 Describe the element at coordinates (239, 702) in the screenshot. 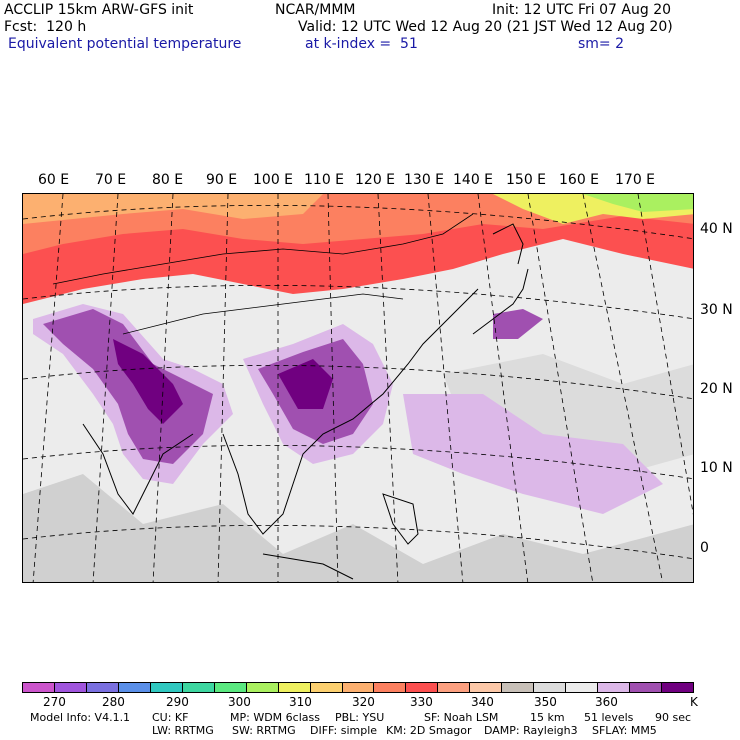

I see `colorbar-tick: 300` at that location.